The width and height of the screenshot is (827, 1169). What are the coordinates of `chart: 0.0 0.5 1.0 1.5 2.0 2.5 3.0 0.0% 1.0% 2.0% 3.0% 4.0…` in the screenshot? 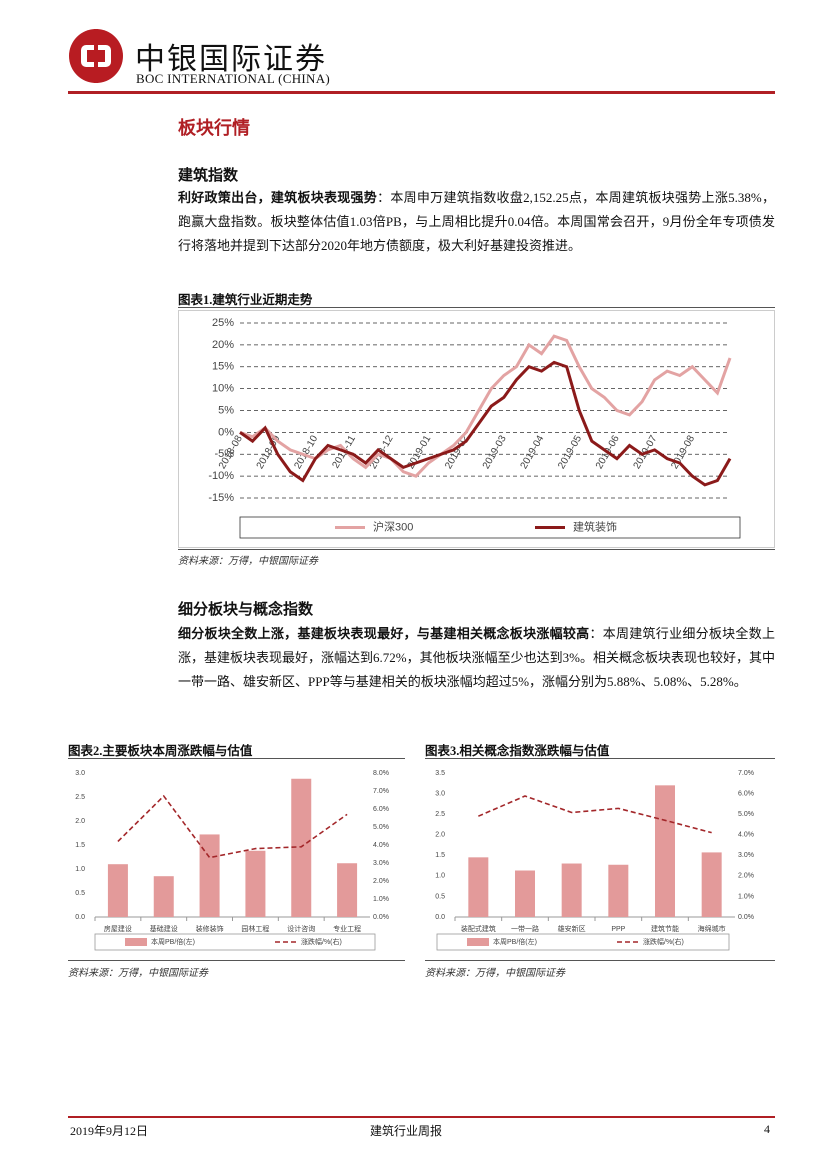 It's located at (232, 860).